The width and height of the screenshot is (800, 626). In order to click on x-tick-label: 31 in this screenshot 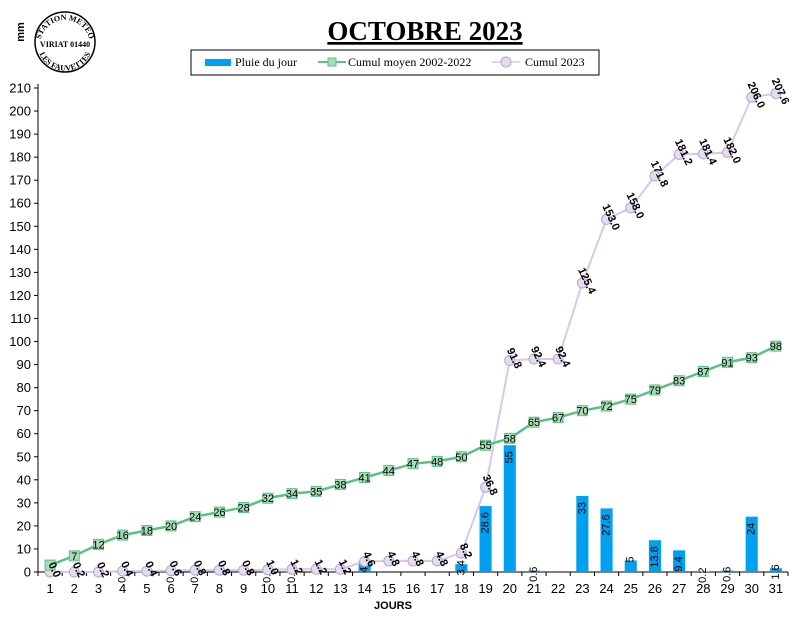, I will do `click(776, 588)`.